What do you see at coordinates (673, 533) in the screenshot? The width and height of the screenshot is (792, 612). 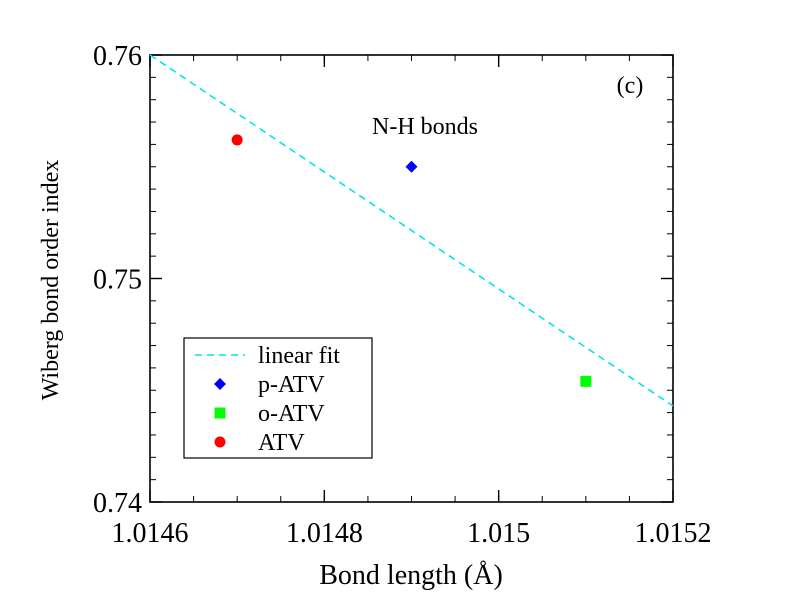 I see `x-tick-label: 1.0152` at bounding box center [673, 533].